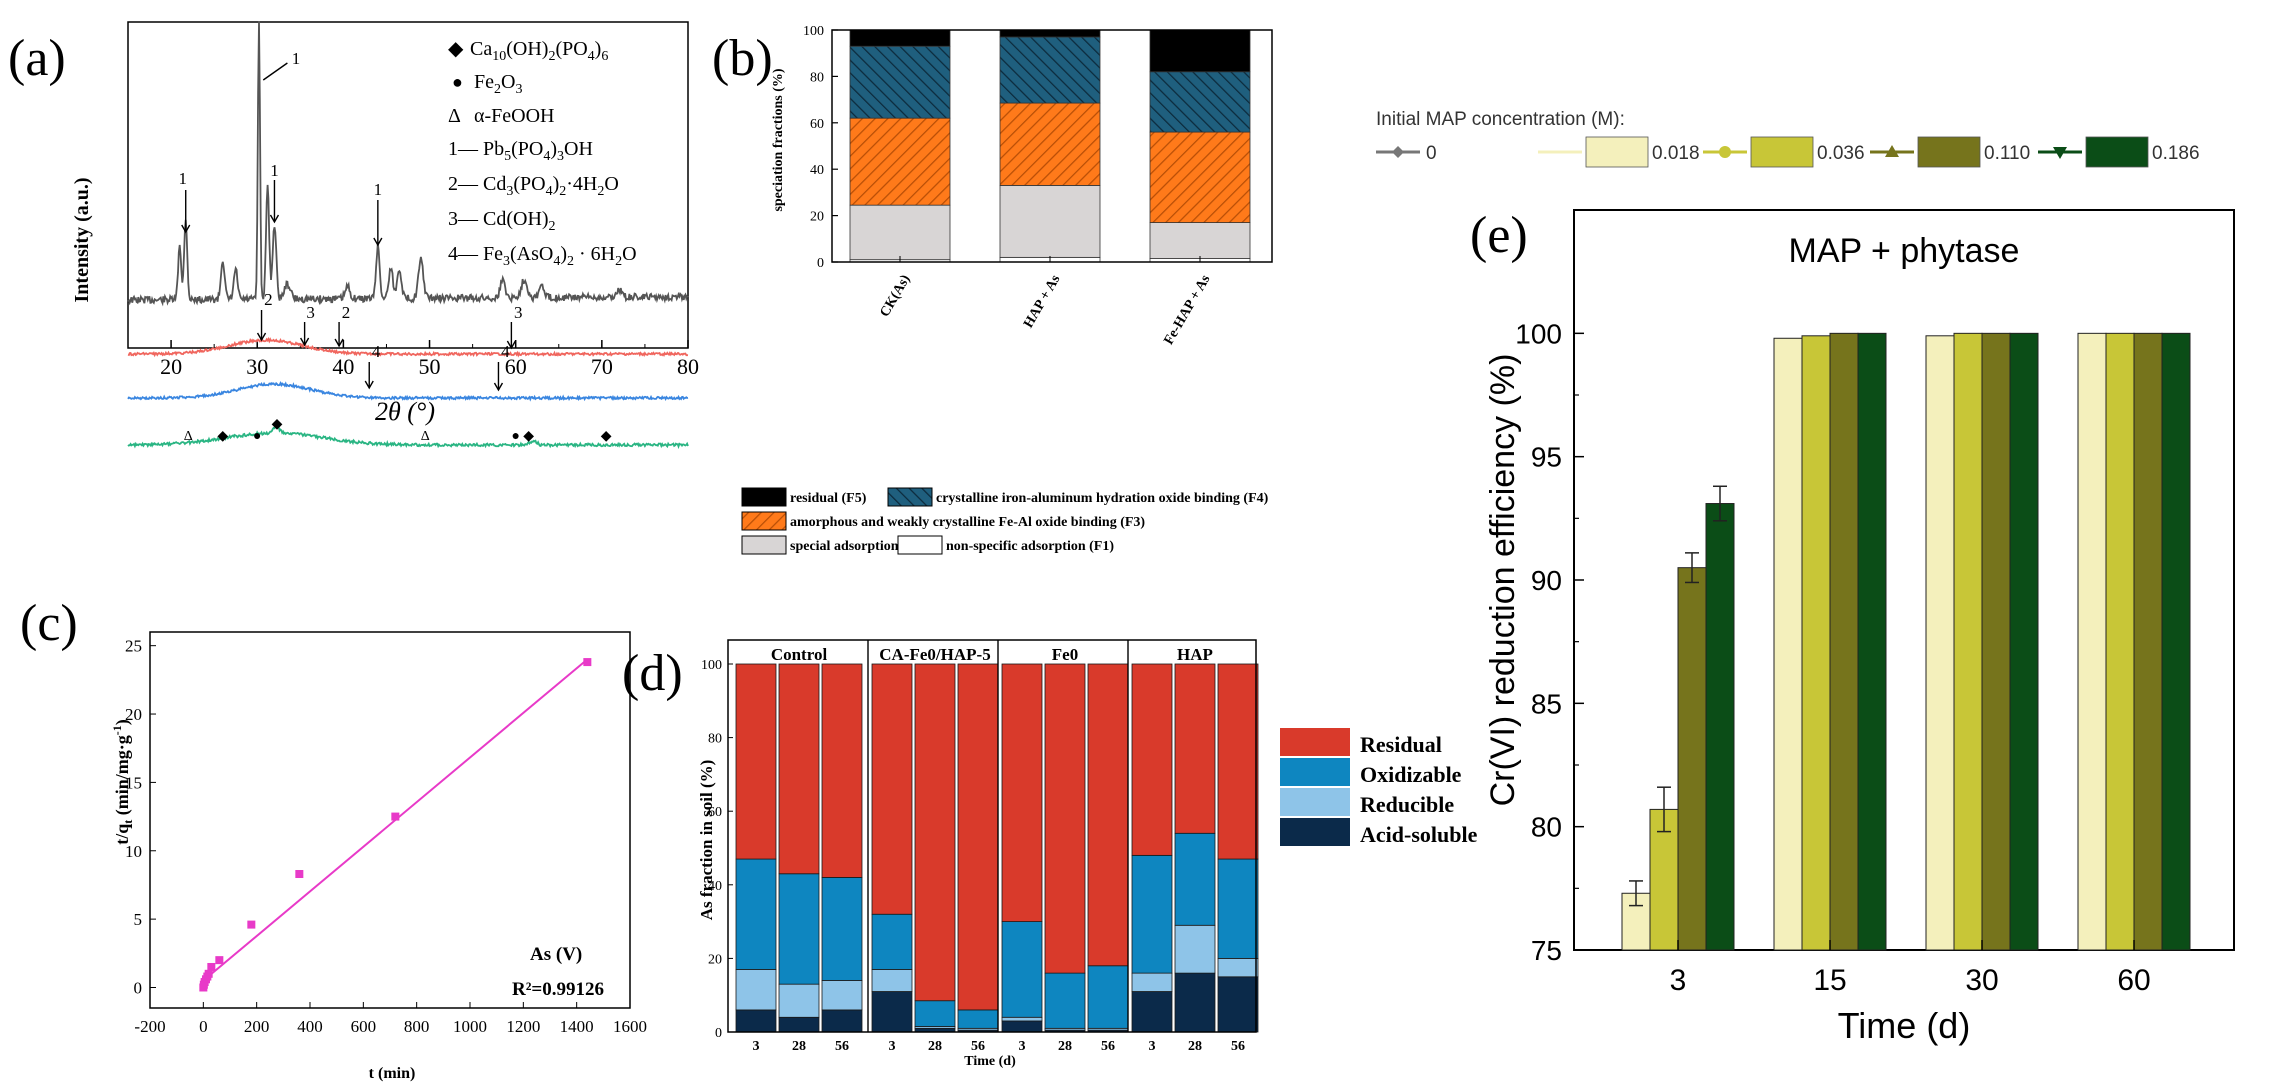 The width and height of the screenshot is (2285, 1090). I want to click on legend-entry-2: 2— Cd3(PO4)2·4H2O, so click(533, 186).